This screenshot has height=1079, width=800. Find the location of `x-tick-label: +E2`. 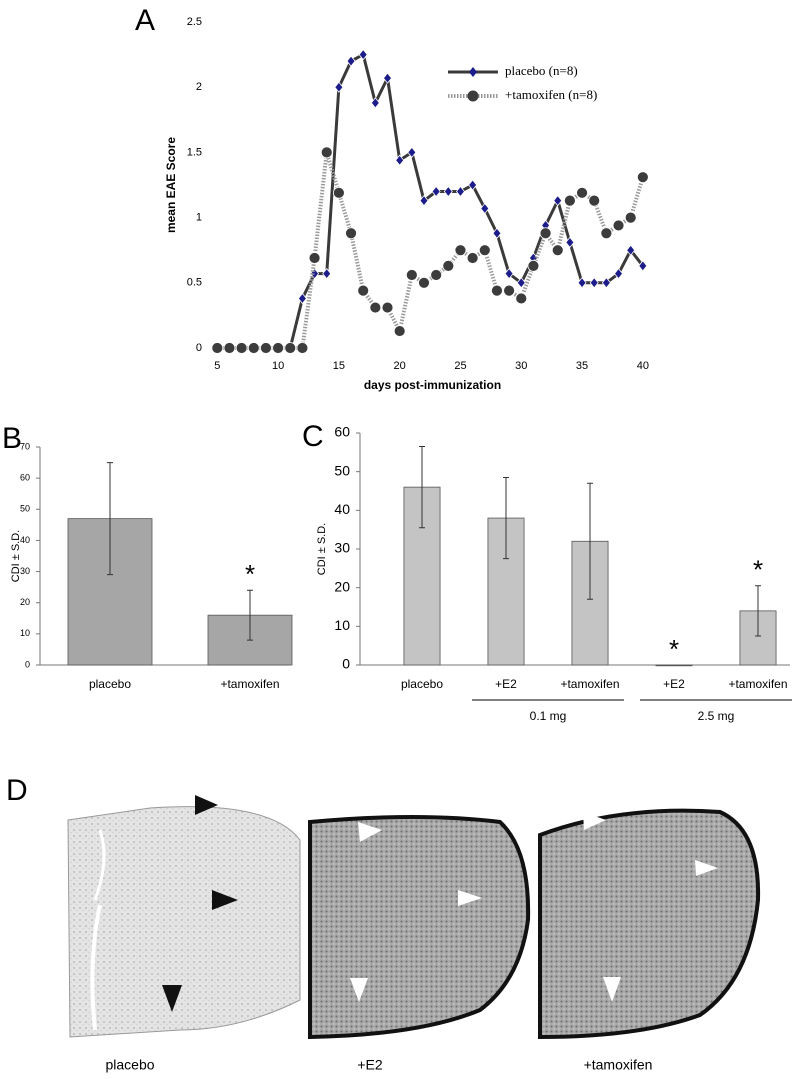

x-tick-label: +E2 is located at coordinates (674, 684).